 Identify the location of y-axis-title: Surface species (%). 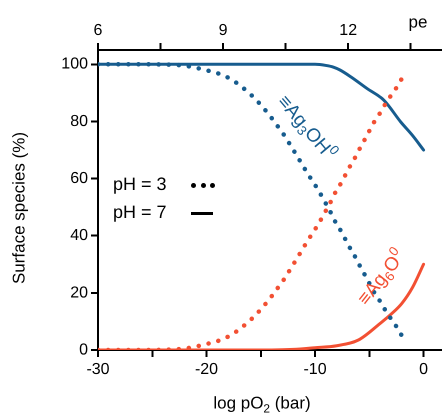
(19, 208).